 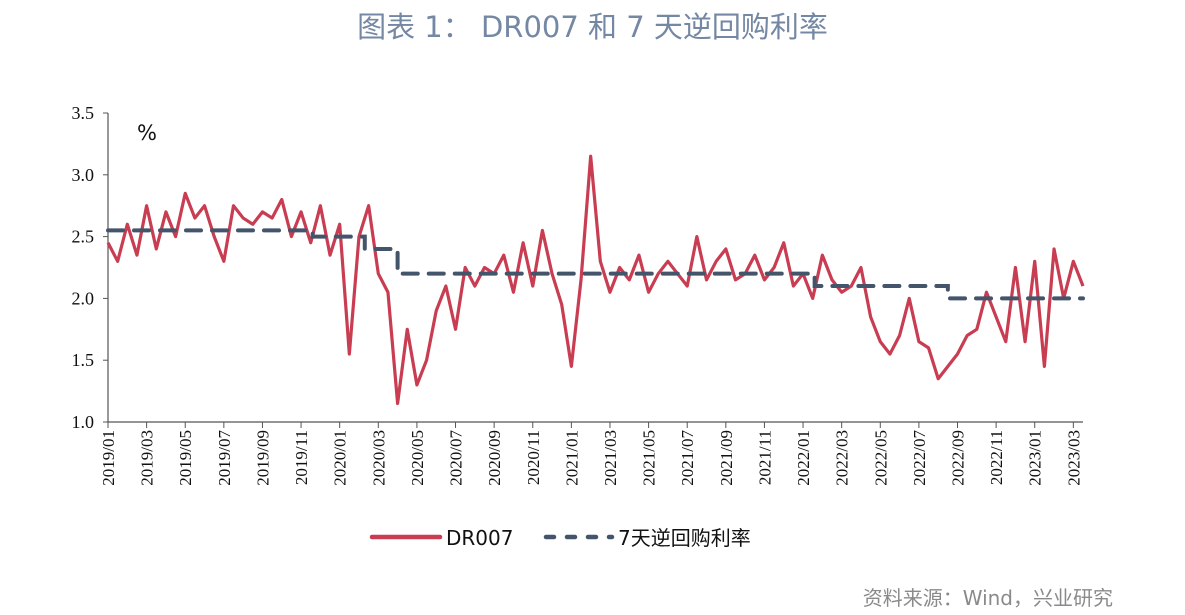 What do you see at coordinates (649, 458) in the screenshot?
I see `x-tick-label: 2021/05` at bounding box center [649, 458].